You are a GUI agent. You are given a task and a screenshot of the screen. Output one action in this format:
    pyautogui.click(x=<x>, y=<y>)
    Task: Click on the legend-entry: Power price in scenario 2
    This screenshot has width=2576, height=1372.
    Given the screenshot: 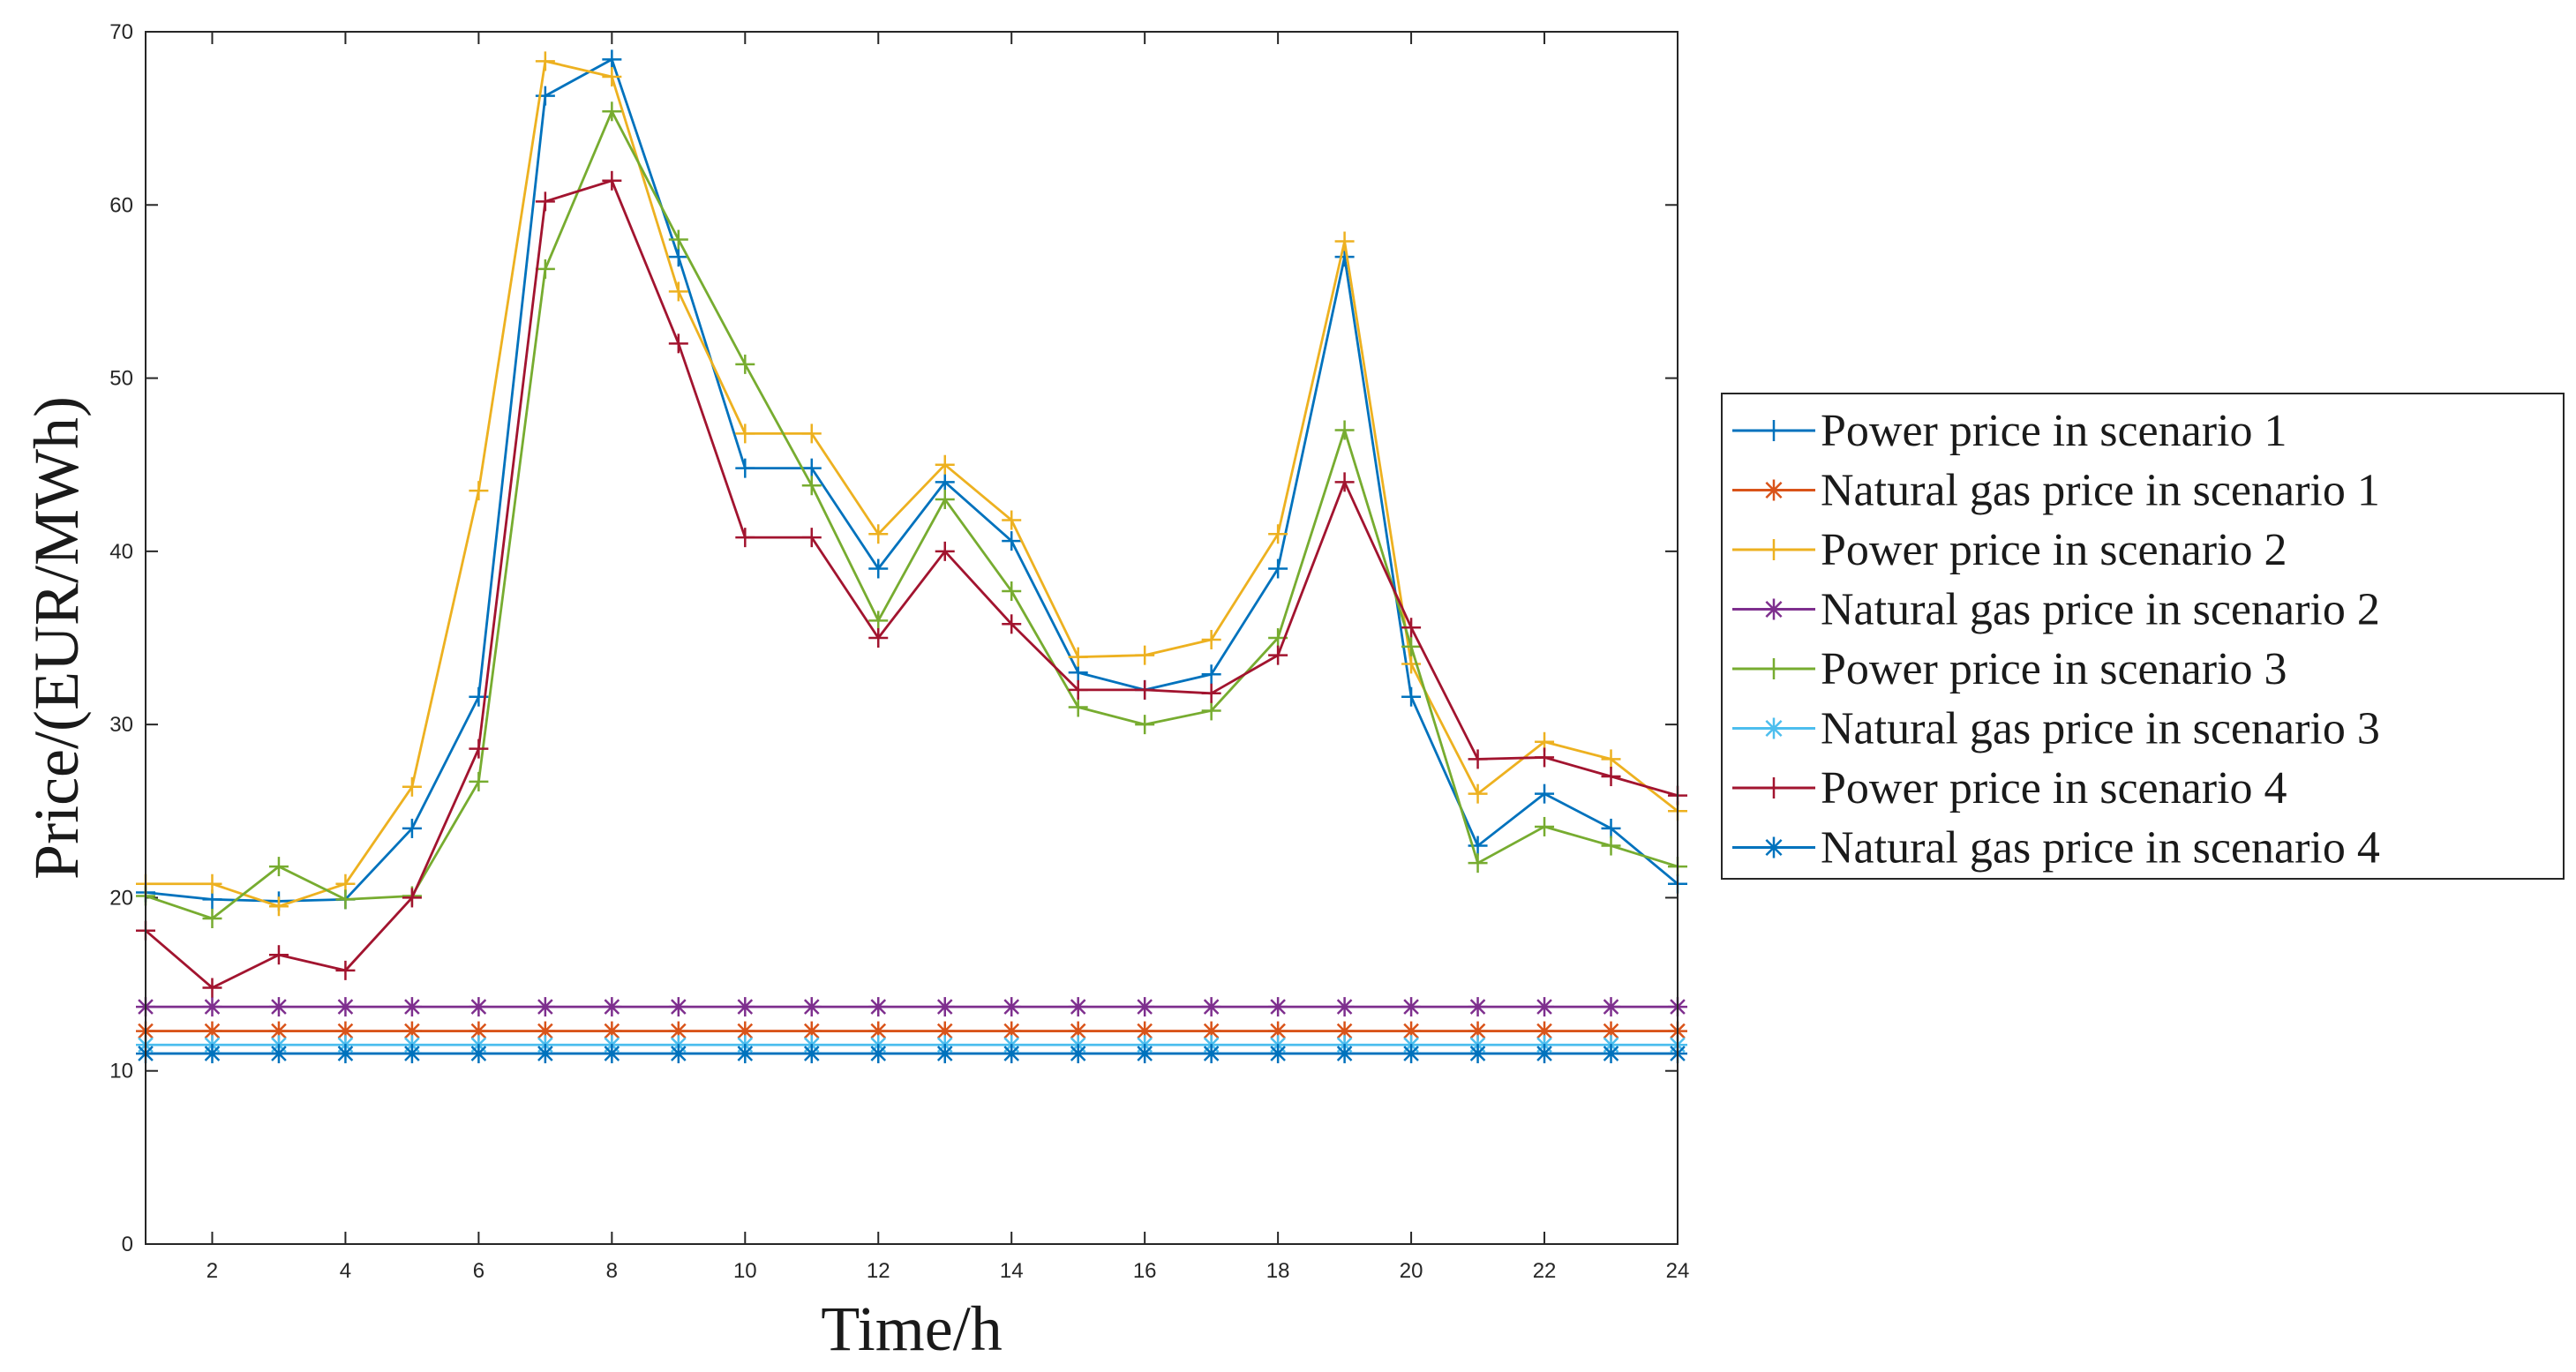 What is the action you would take?
    pyautogui.click(x=2009, y=550)
    